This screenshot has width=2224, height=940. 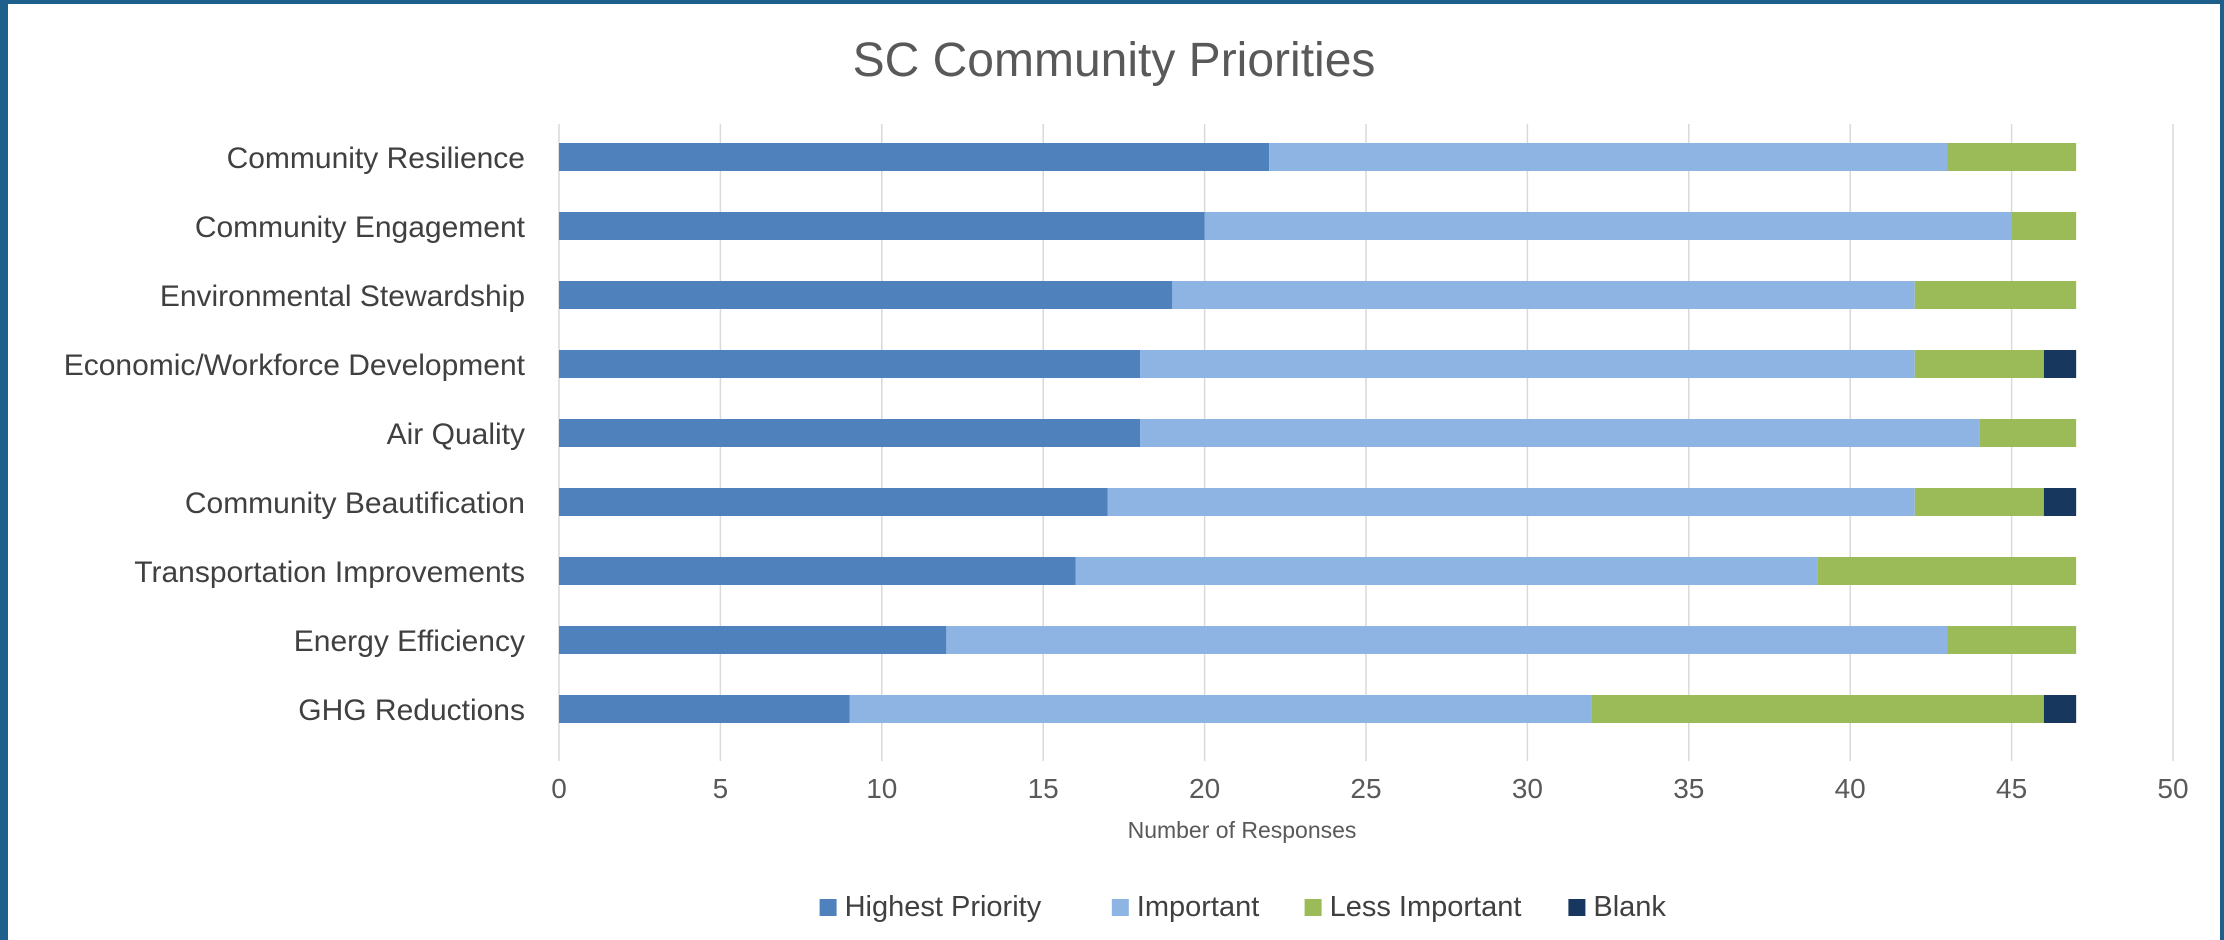 What do you see at coordinates (329, 572) in the screenshot?
I see `category-label: Transportation Improvements` at bounding box center [329, 572].